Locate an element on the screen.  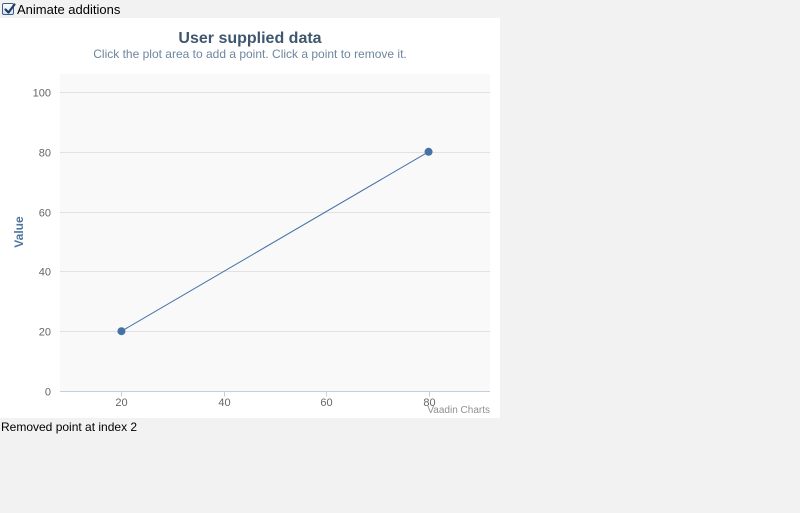
checkmark-icon is located at coordinates (10, 8).